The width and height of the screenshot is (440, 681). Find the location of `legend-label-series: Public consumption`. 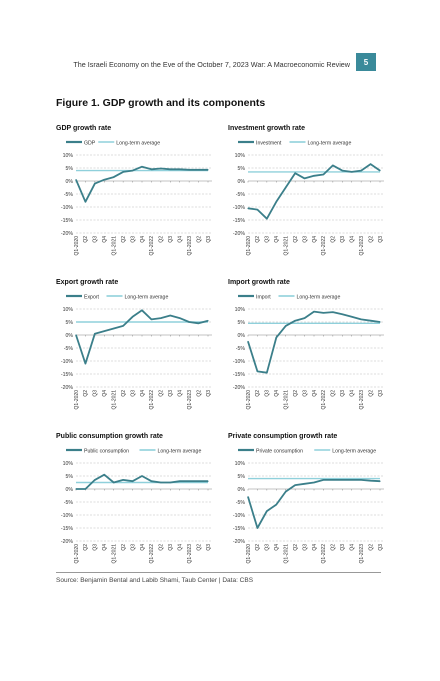

legend-label-series: Public consumption is located at coordinates (106, 452).